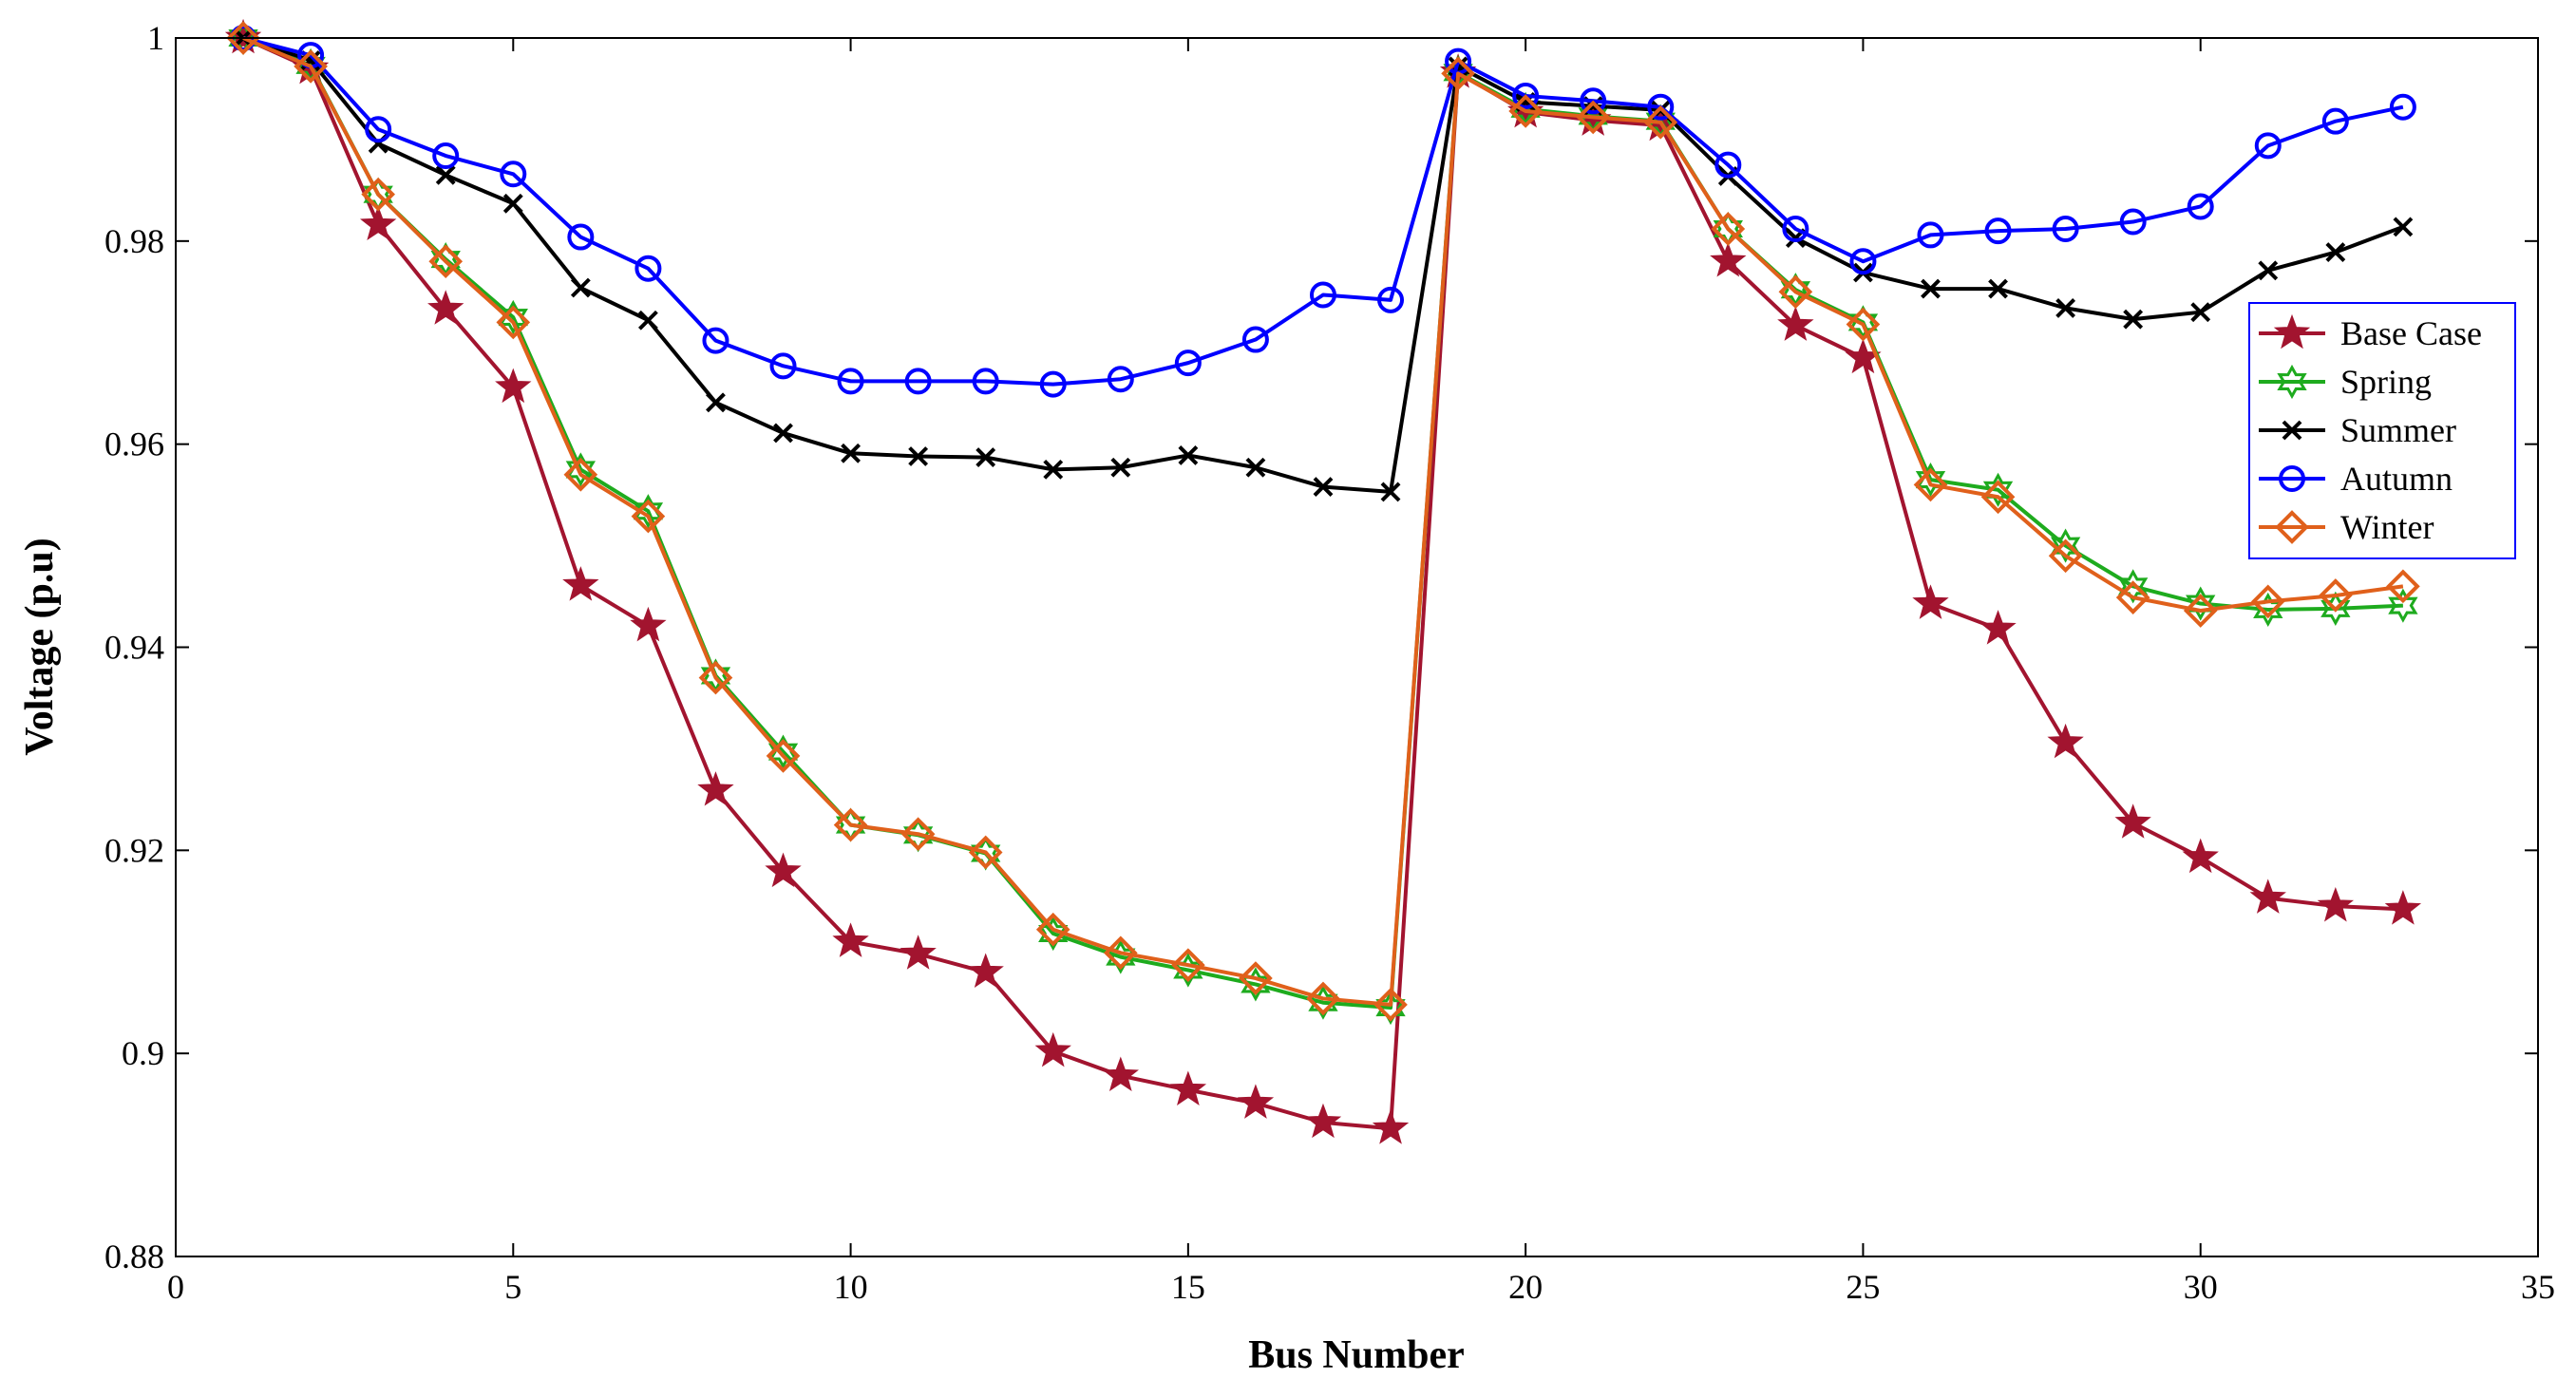 Image resolution: width=2576 pixels, height=1398 pixels. I want to click on legend-label-base-case: Base Case, so click(2411, 333).